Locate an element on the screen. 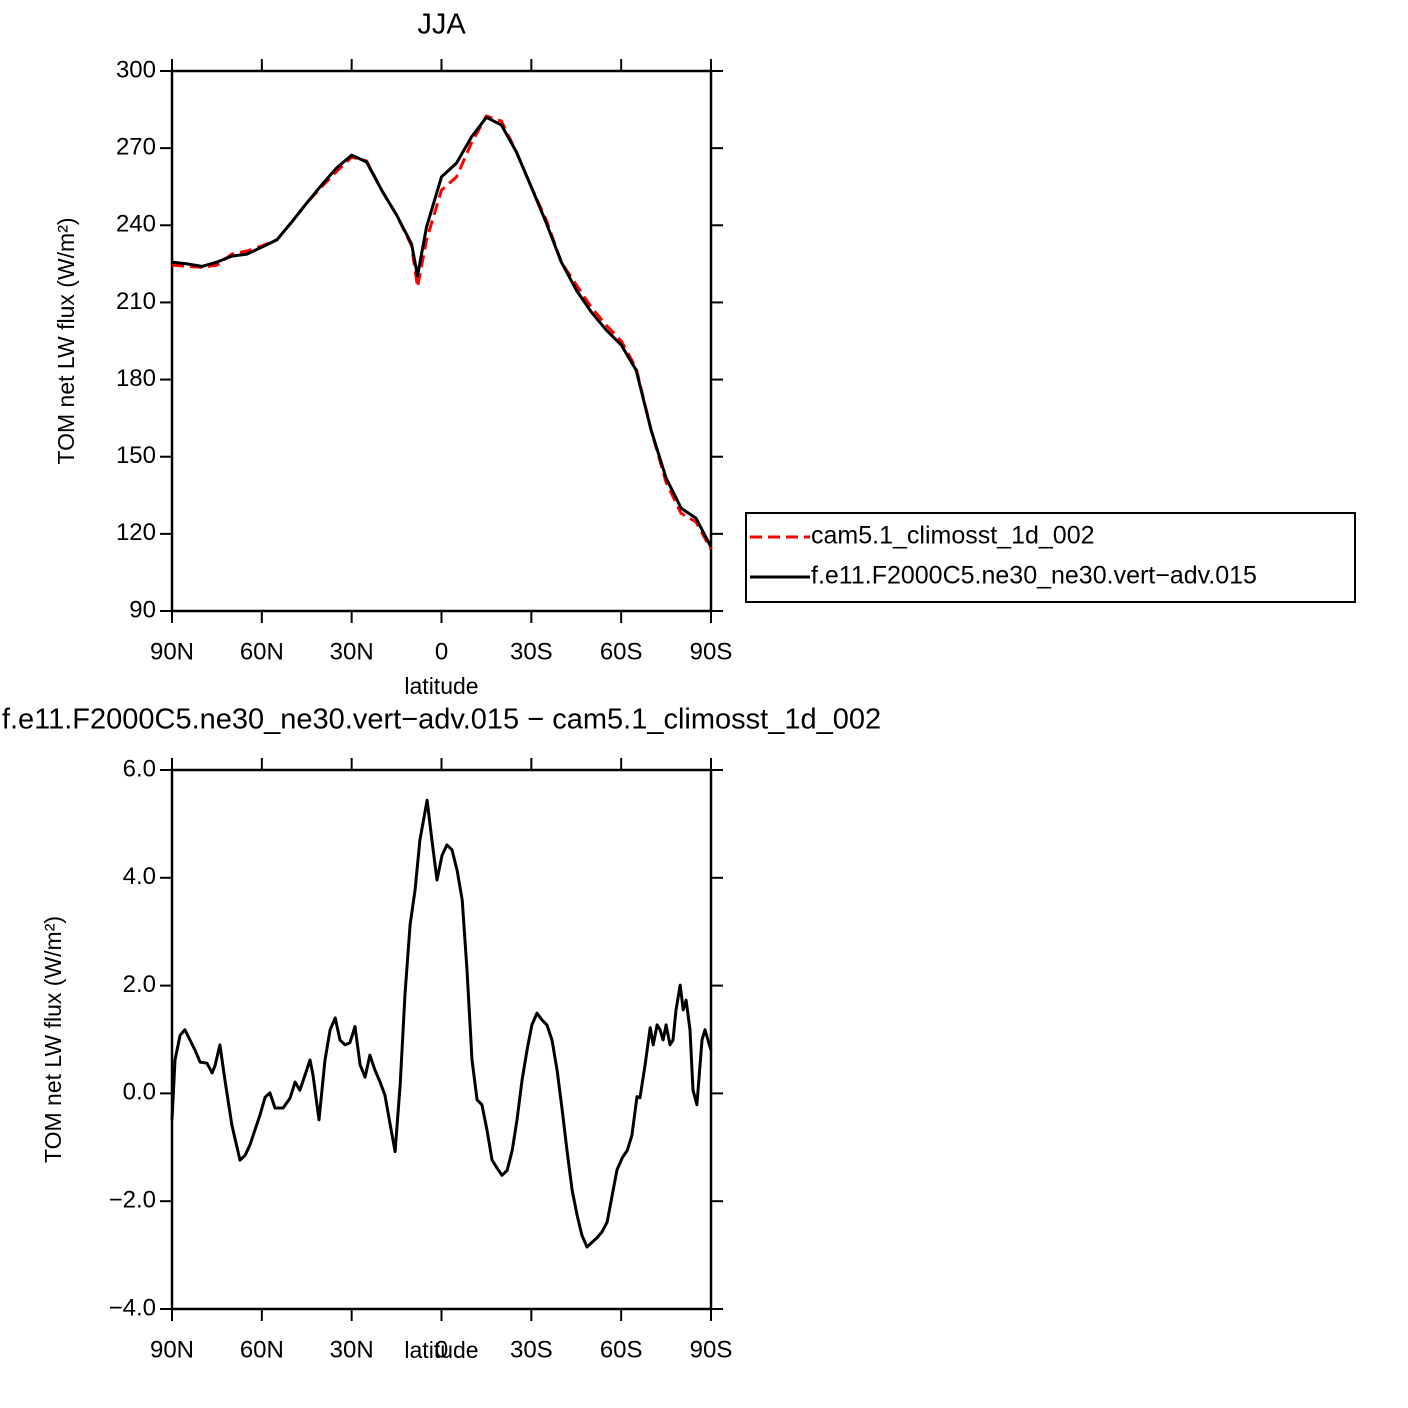 Image resolution: width=1408 pixels, height=1408 pixels. y-tick-label: 240 is located at coordinates (136, 224).